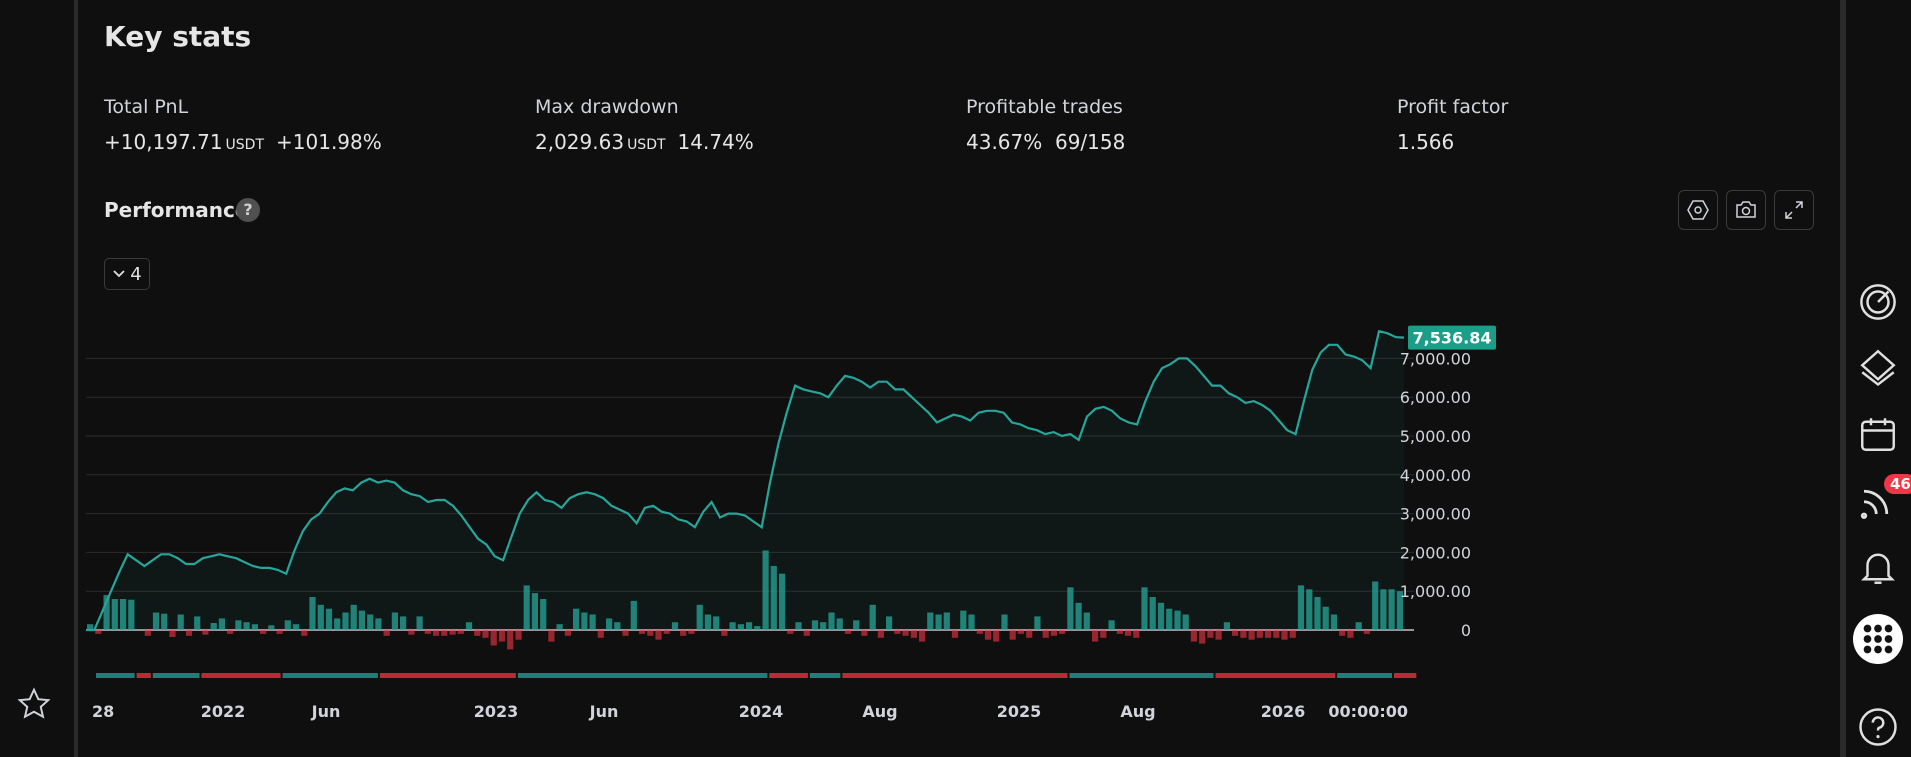  Describe the element at coordinates (103, 711) in the screenshot. I see `x-tick-label: 28` at that location.